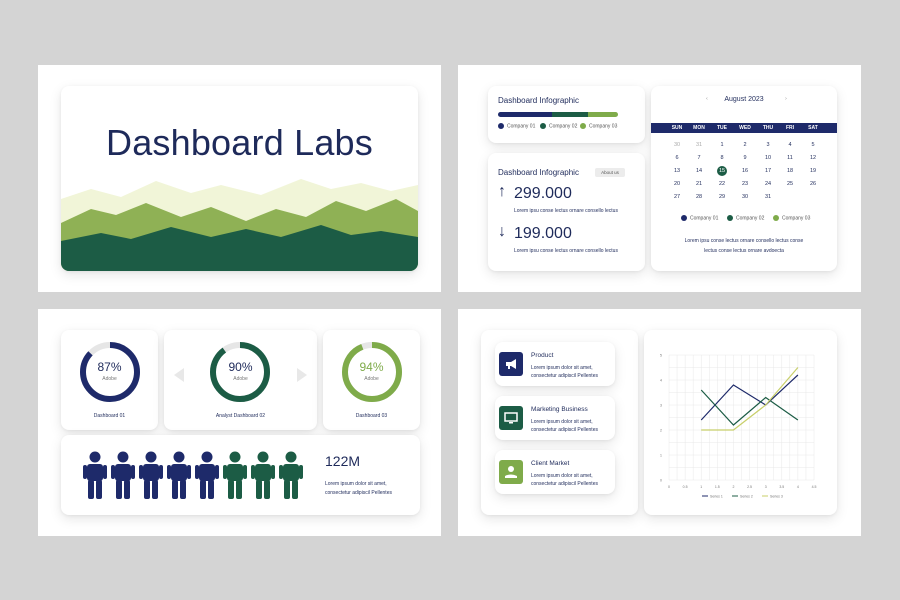 The width and height of the screenshot is (900, 600). I want to click on y-tick-label: 4, so click(661, 381).